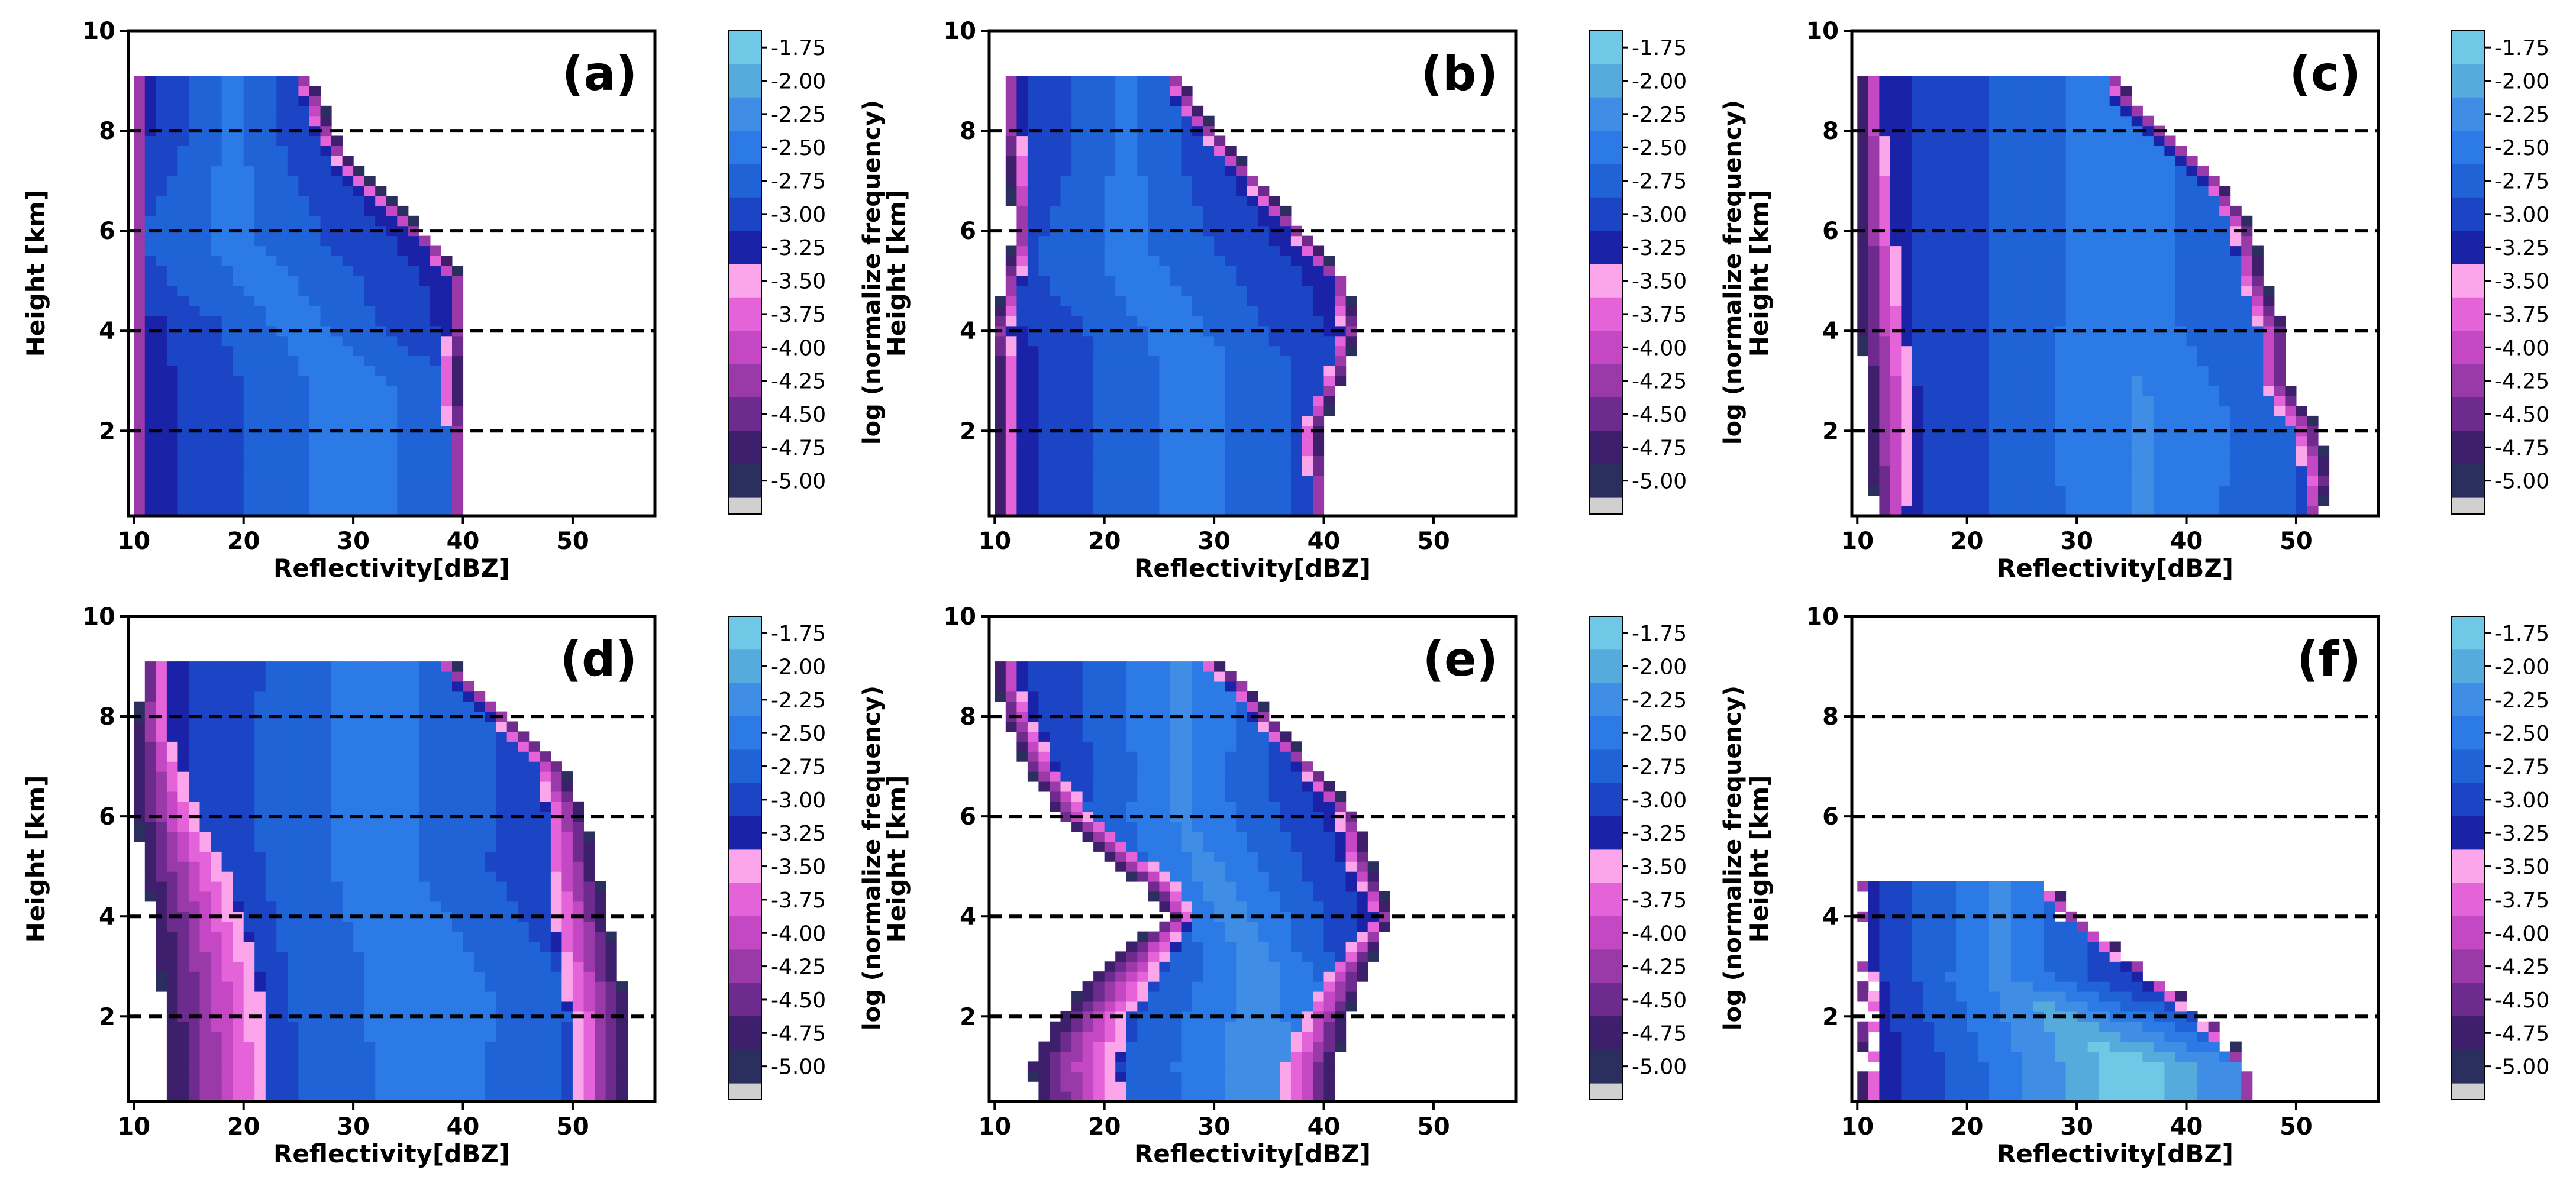 The image size is (2576, 1199). Describe the element at coordinates (392, 273) in the screenshot. I see `plot-frame` at that location.